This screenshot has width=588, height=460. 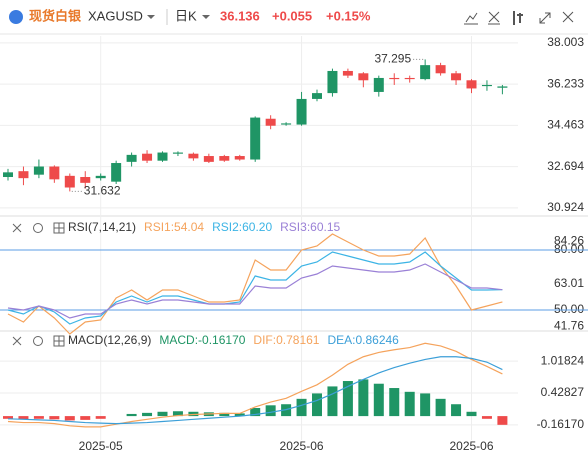 What do you see at coordinates (242, 227) in the screenshot?
I see `legend-entry: RSI2:60.20` at bounding box center [242, 227].